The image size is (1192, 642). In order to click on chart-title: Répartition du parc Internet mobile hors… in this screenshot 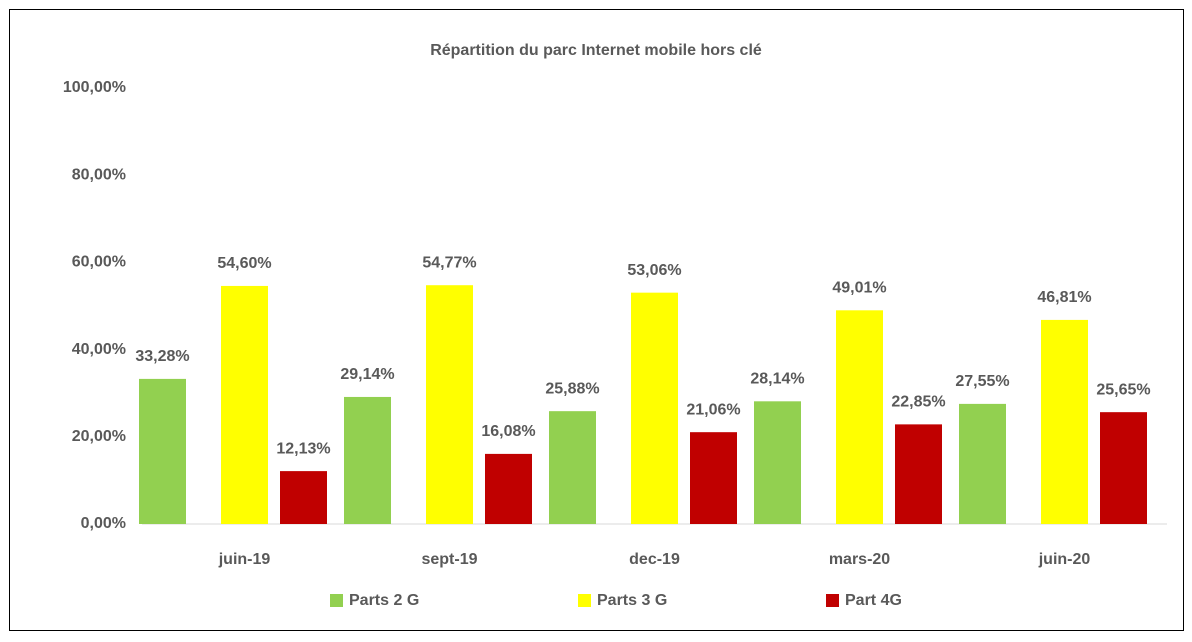, I will do `click(596, 50)`.